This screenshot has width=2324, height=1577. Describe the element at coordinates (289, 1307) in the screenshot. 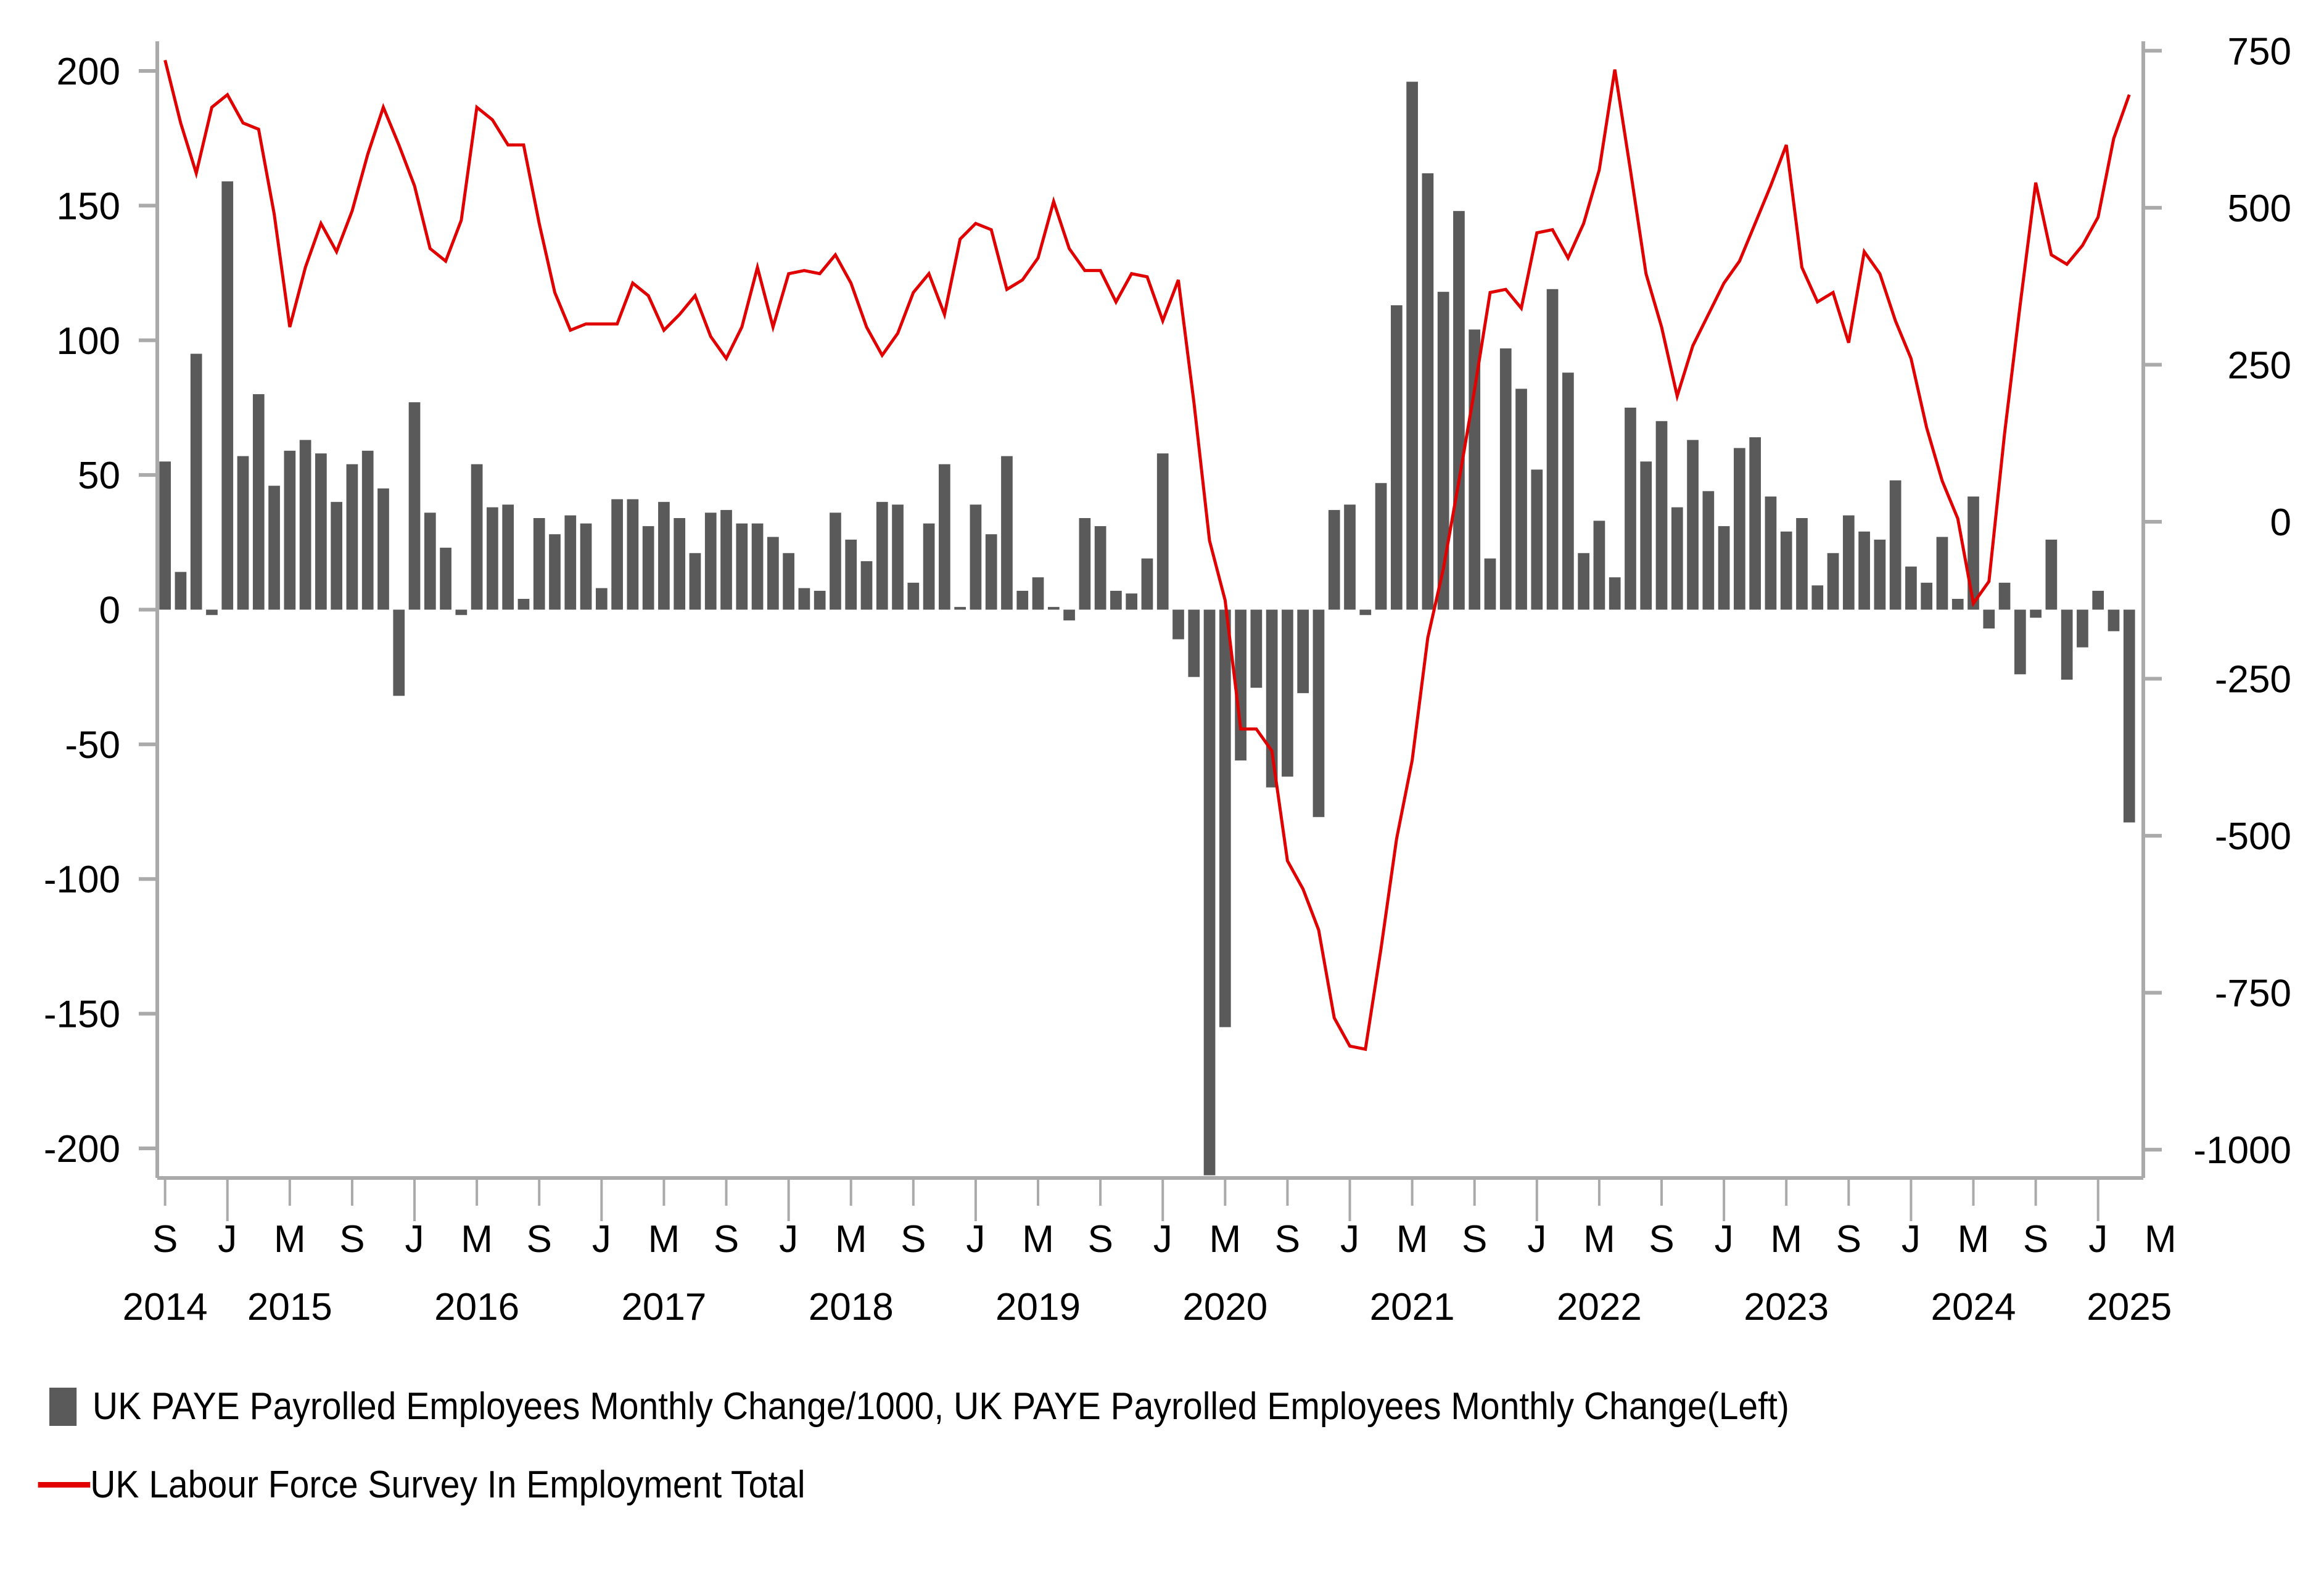

I see `x-year-label: 2015` at that location.